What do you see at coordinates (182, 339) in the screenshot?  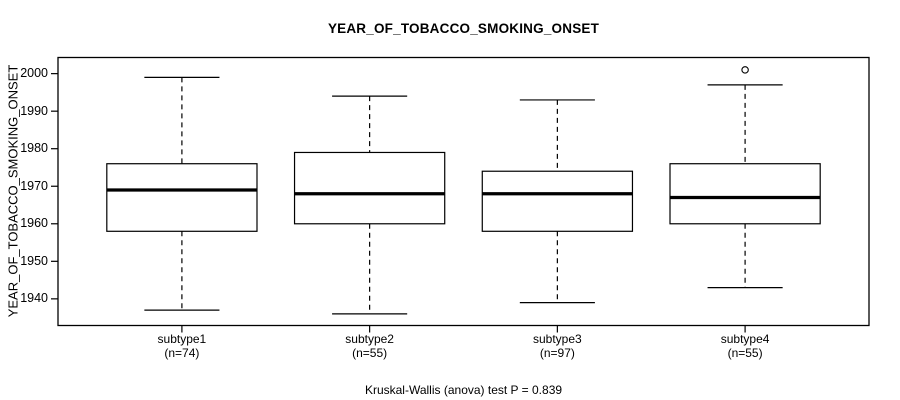 I see `x-group-label: subtype1` at bounding box center [182, 339].